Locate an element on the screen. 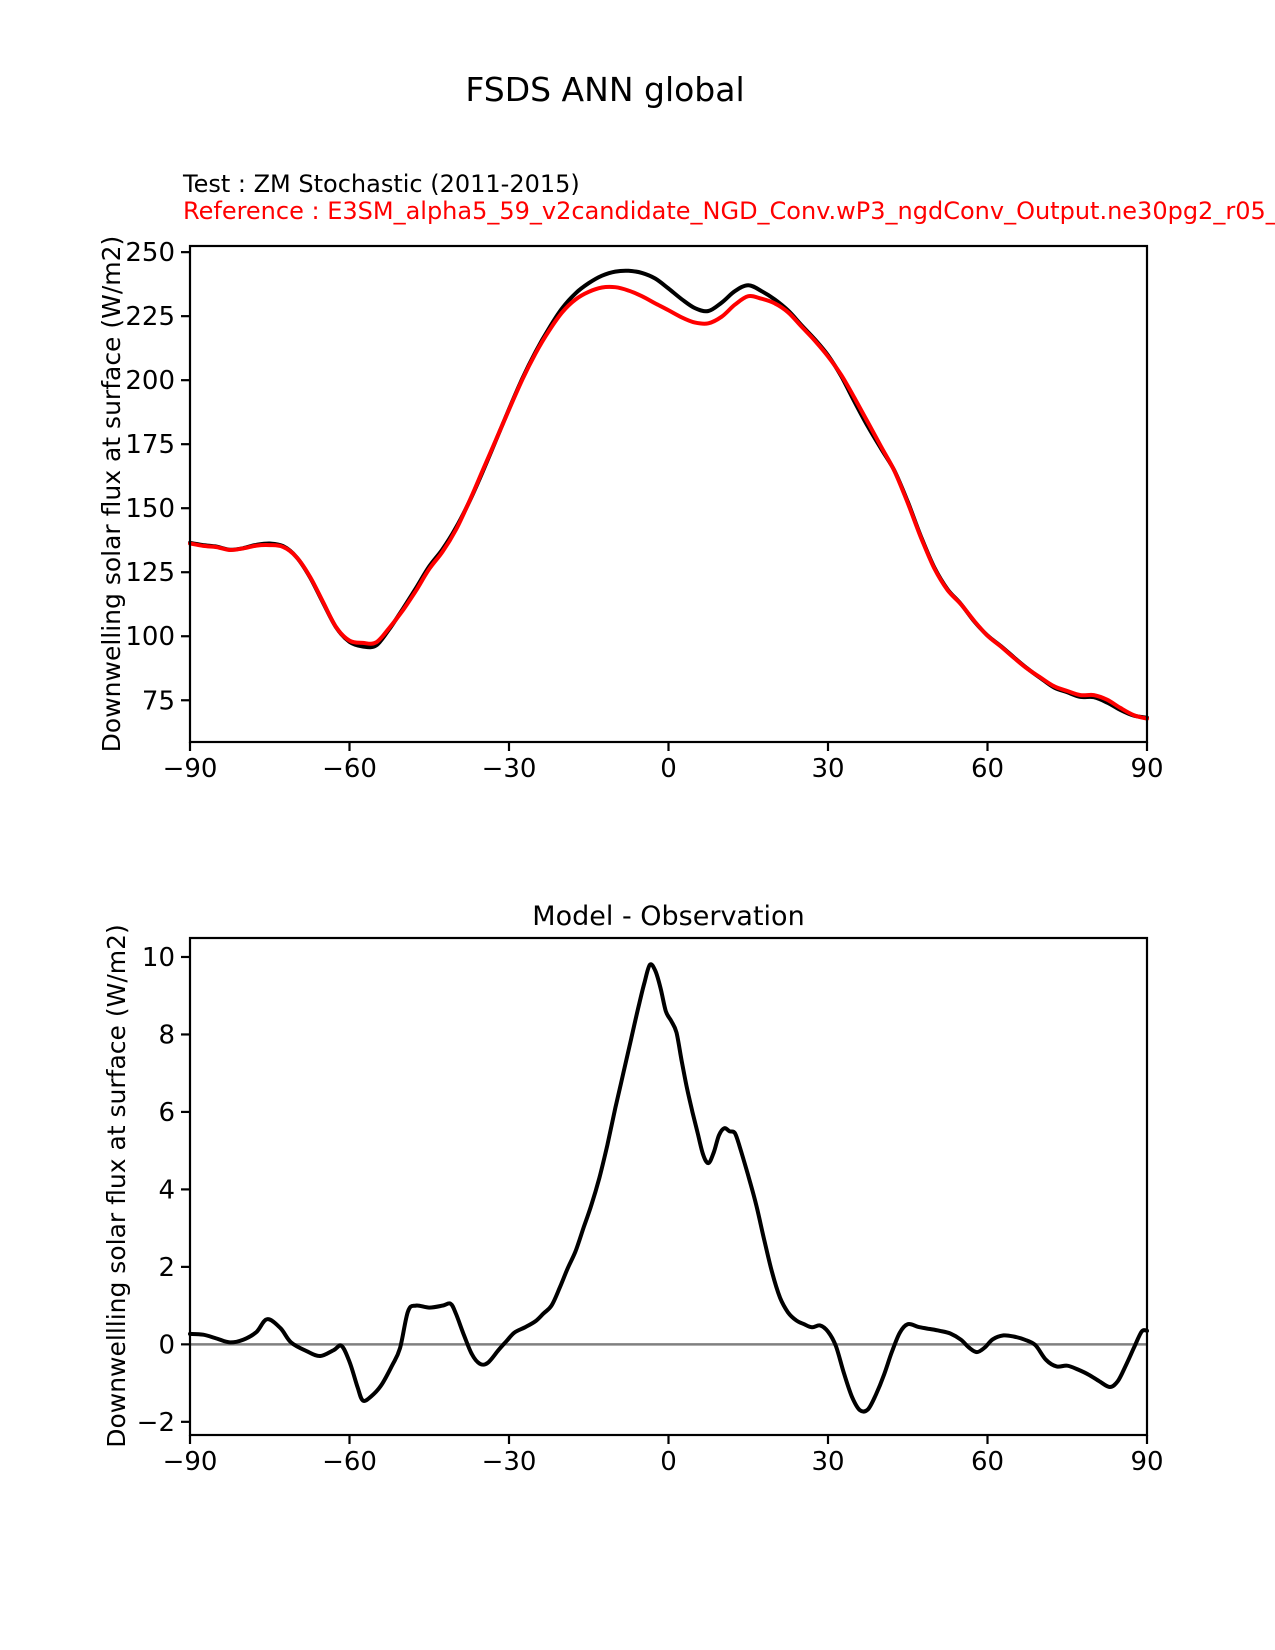 The image size is (1275, 1650). top-plot-ylabel: Downwelling solar flux at surface (W/m2) is located at coordinates (111, 494).